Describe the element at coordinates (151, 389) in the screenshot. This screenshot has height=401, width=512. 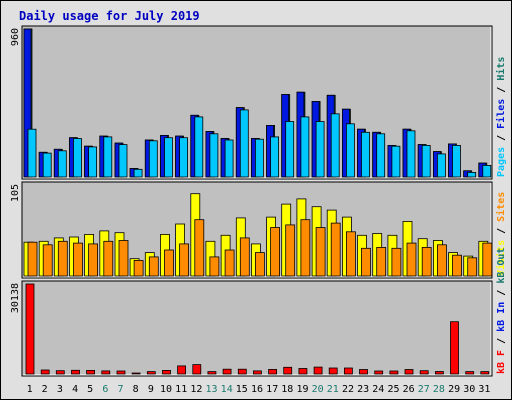
I see `day-label-9: 9` at that location.